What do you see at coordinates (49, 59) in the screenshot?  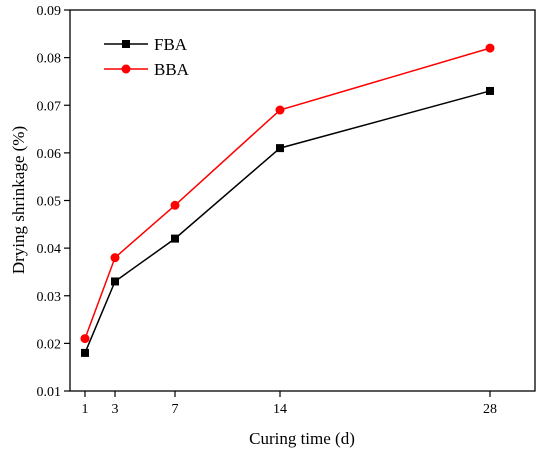 I see `y-tick-label: 0.08` at bounding box center [49, 59].